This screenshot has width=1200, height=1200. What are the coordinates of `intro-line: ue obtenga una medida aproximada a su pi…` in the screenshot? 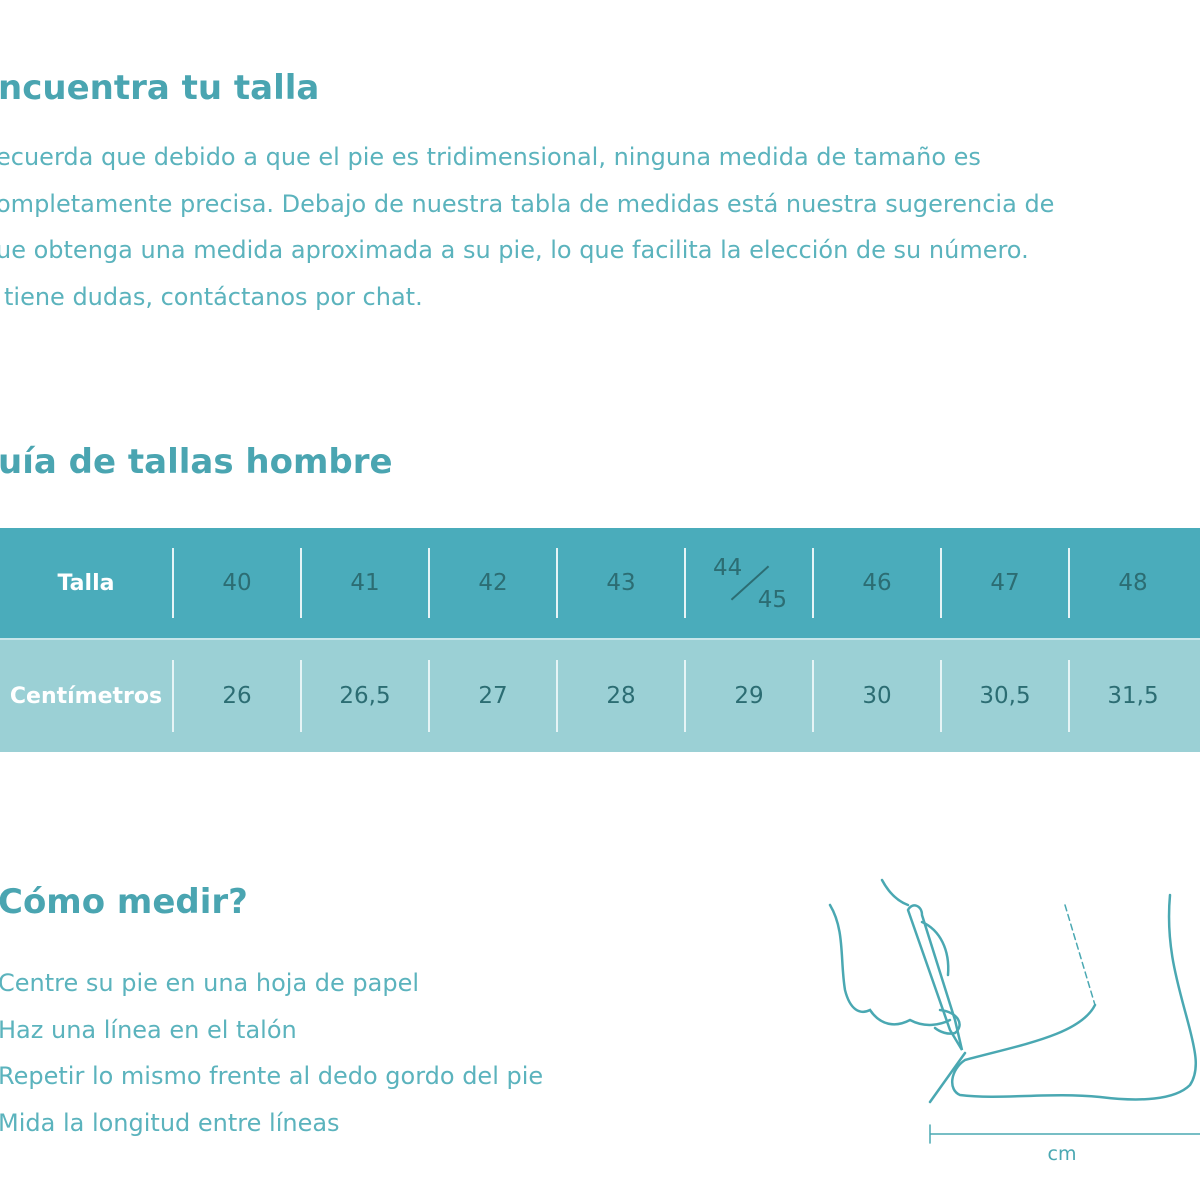 It's located at (514, 250).